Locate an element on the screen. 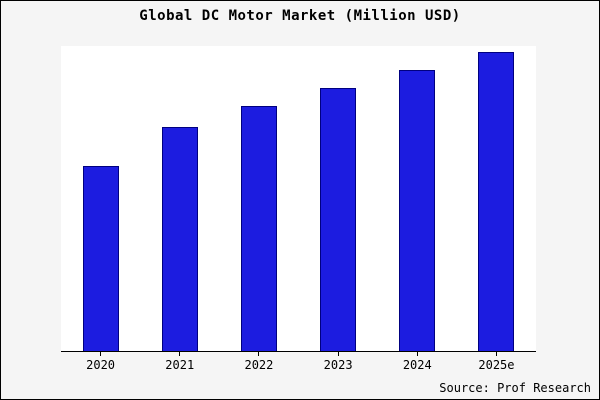 Image resolution: width=600 pixels, height=400 pixels. x-tick-label: 2020 is located at coordinates (101, 365).